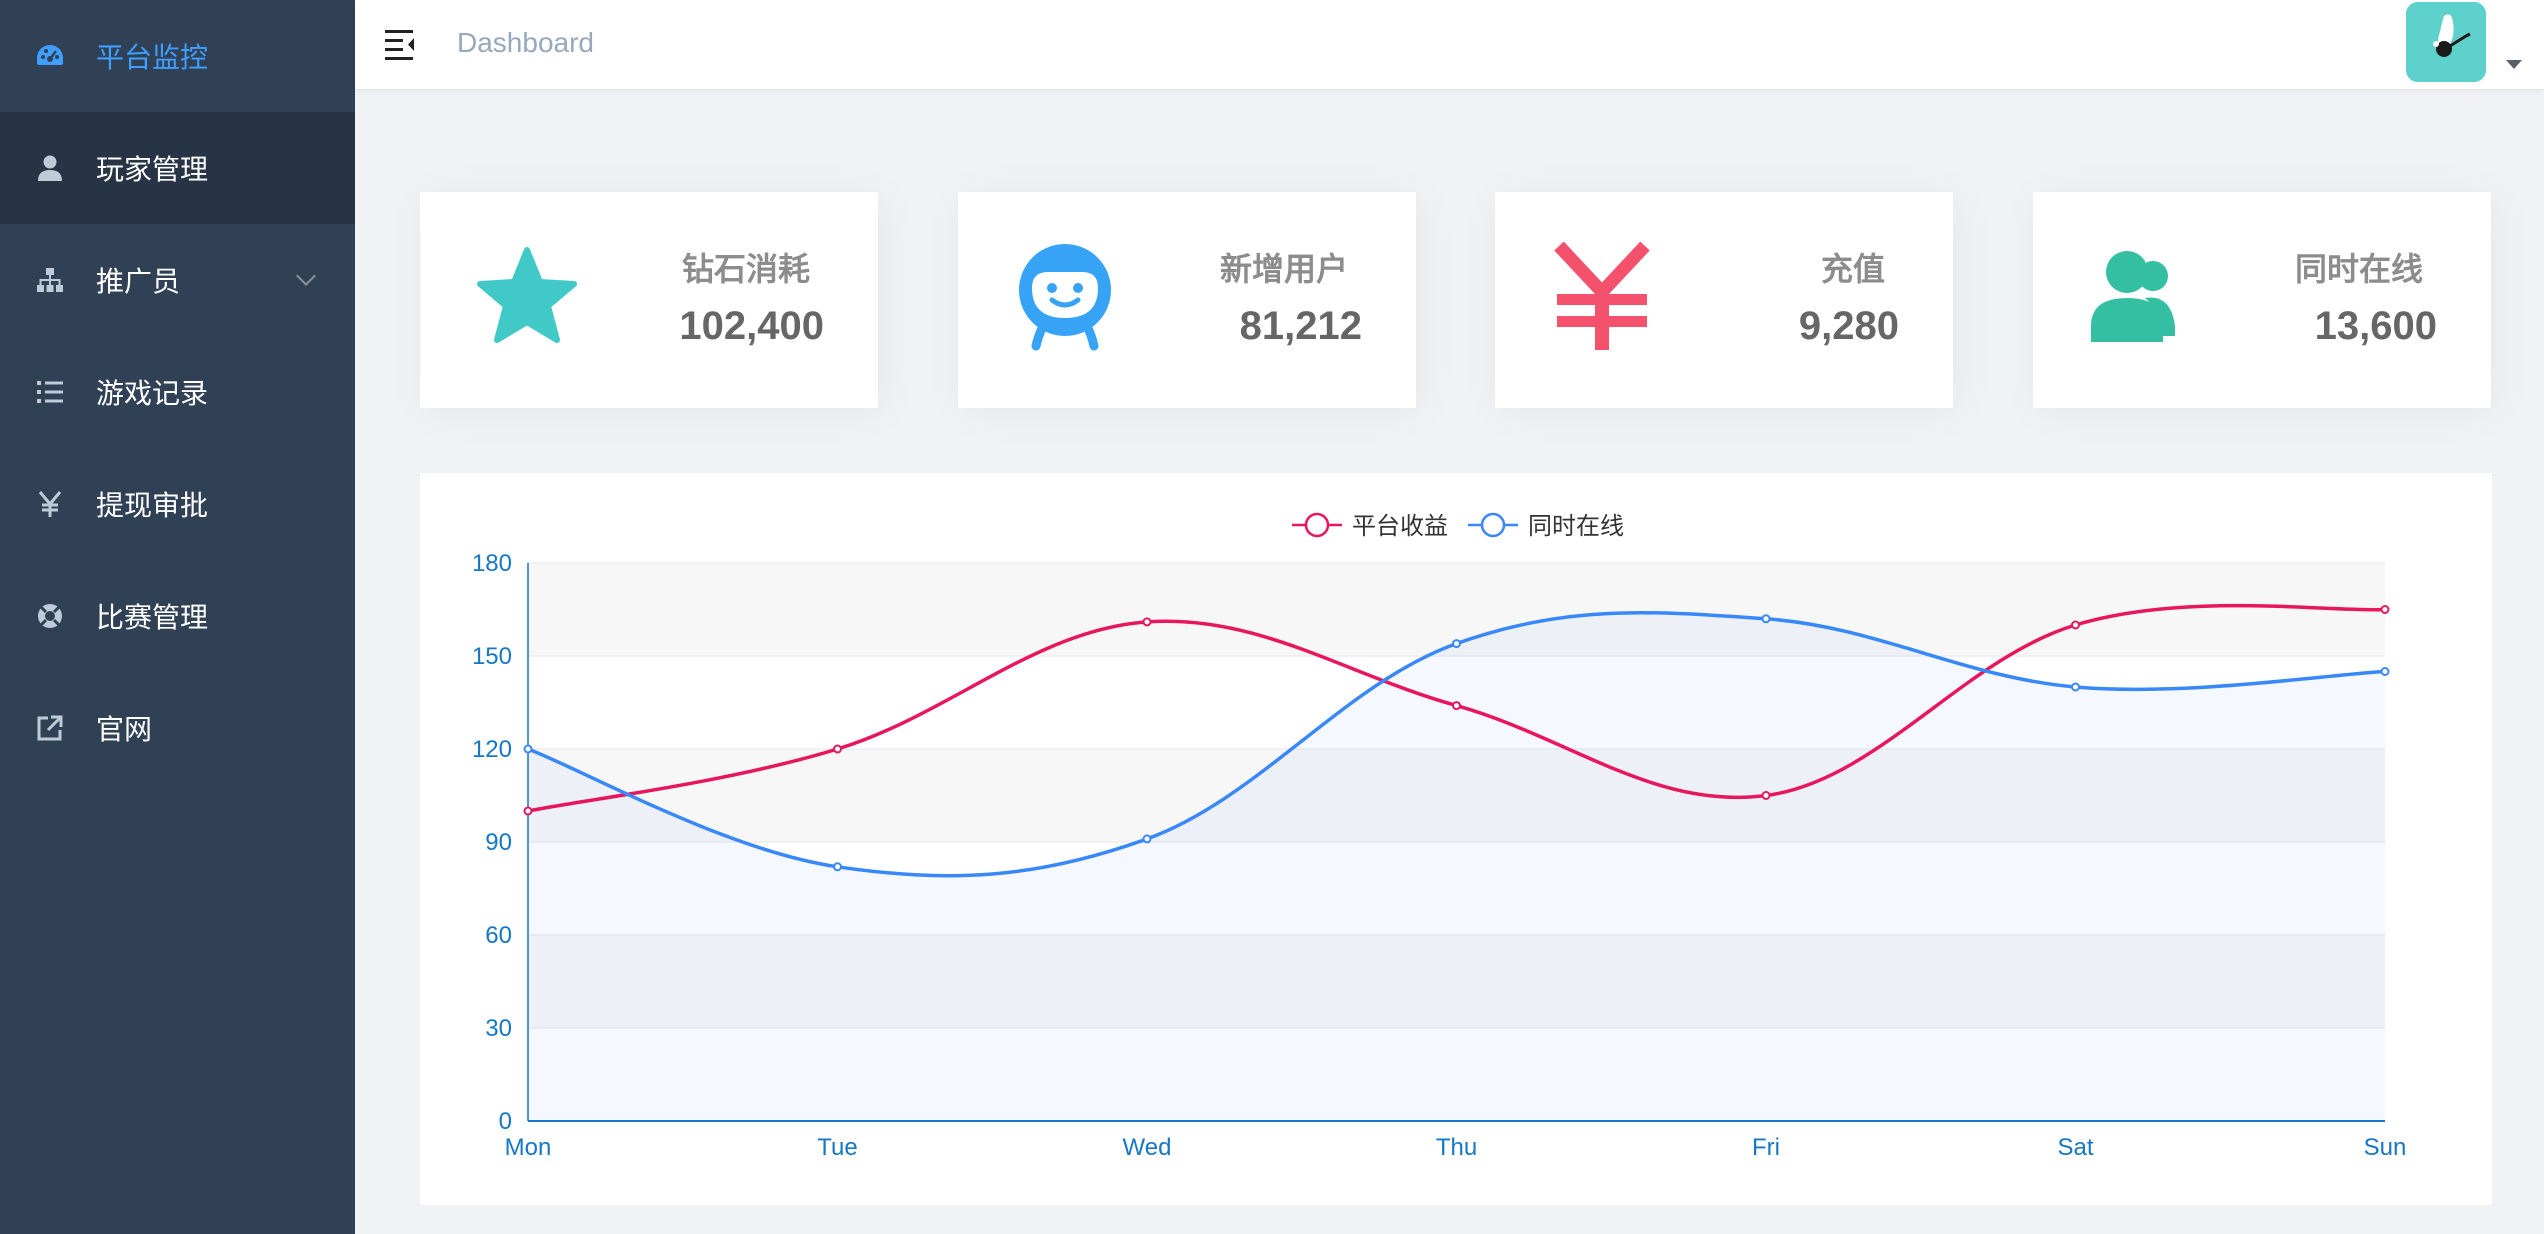 The width and height of the screenshot is (2544, 1234). What do you see at coordinates (751, 326) in the screenshot?
I see `card-value: 102,400` at bounding box center [751, 326].